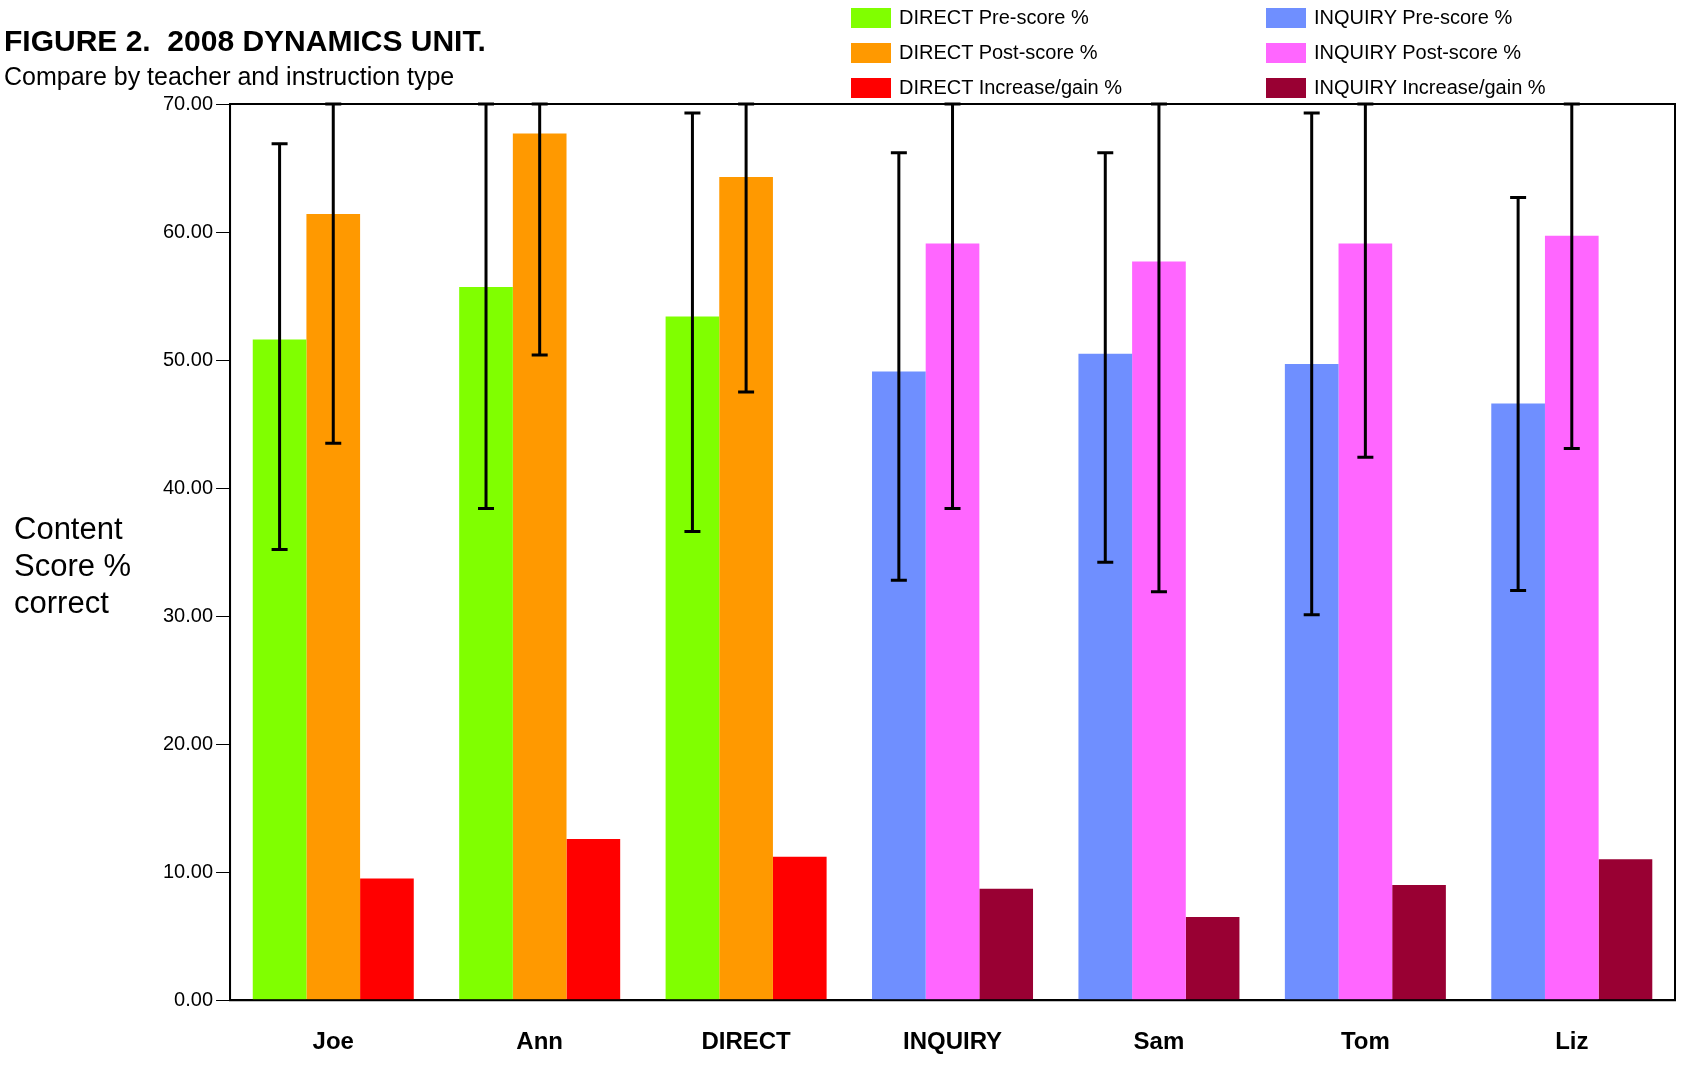 Image resolution: width=1683 pixels, height=1087 pixels. What do you see at coordinates (188, 870) in the screenshot?
I see `y-tick-label: 10.00` at bounding box center [188, 870].